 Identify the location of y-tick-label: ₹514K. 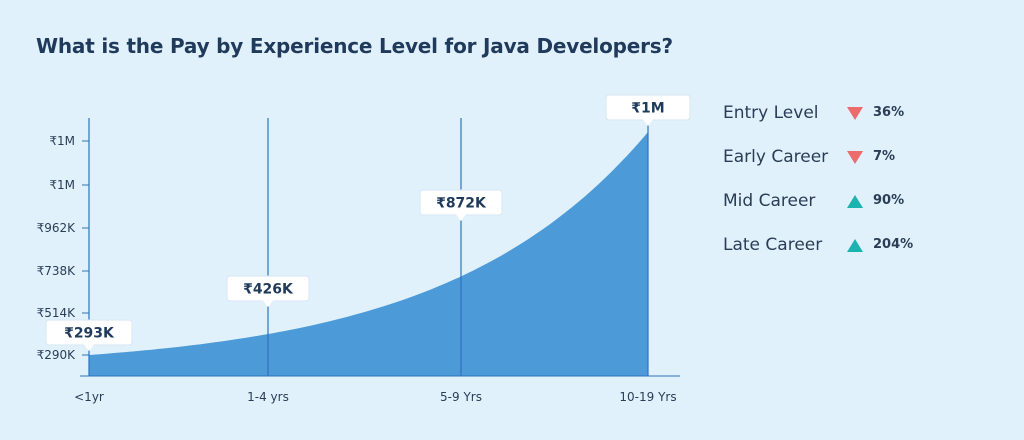
(57, 313).